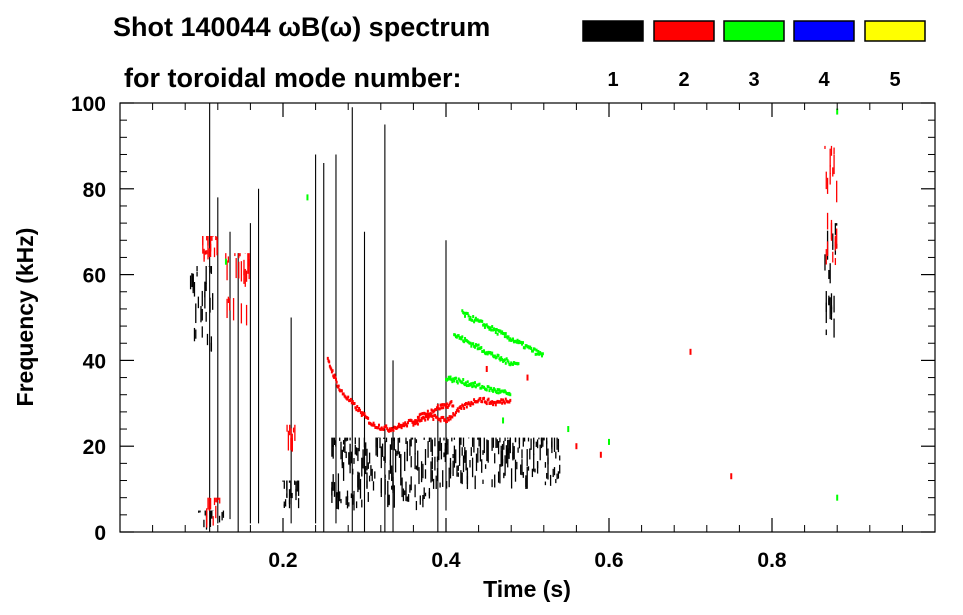 The height and width of the screenshot is (615, 963). Describe the element at coordinates (94, 447) in the screenshot. I see `y-tick-label-20: 20` at that location.